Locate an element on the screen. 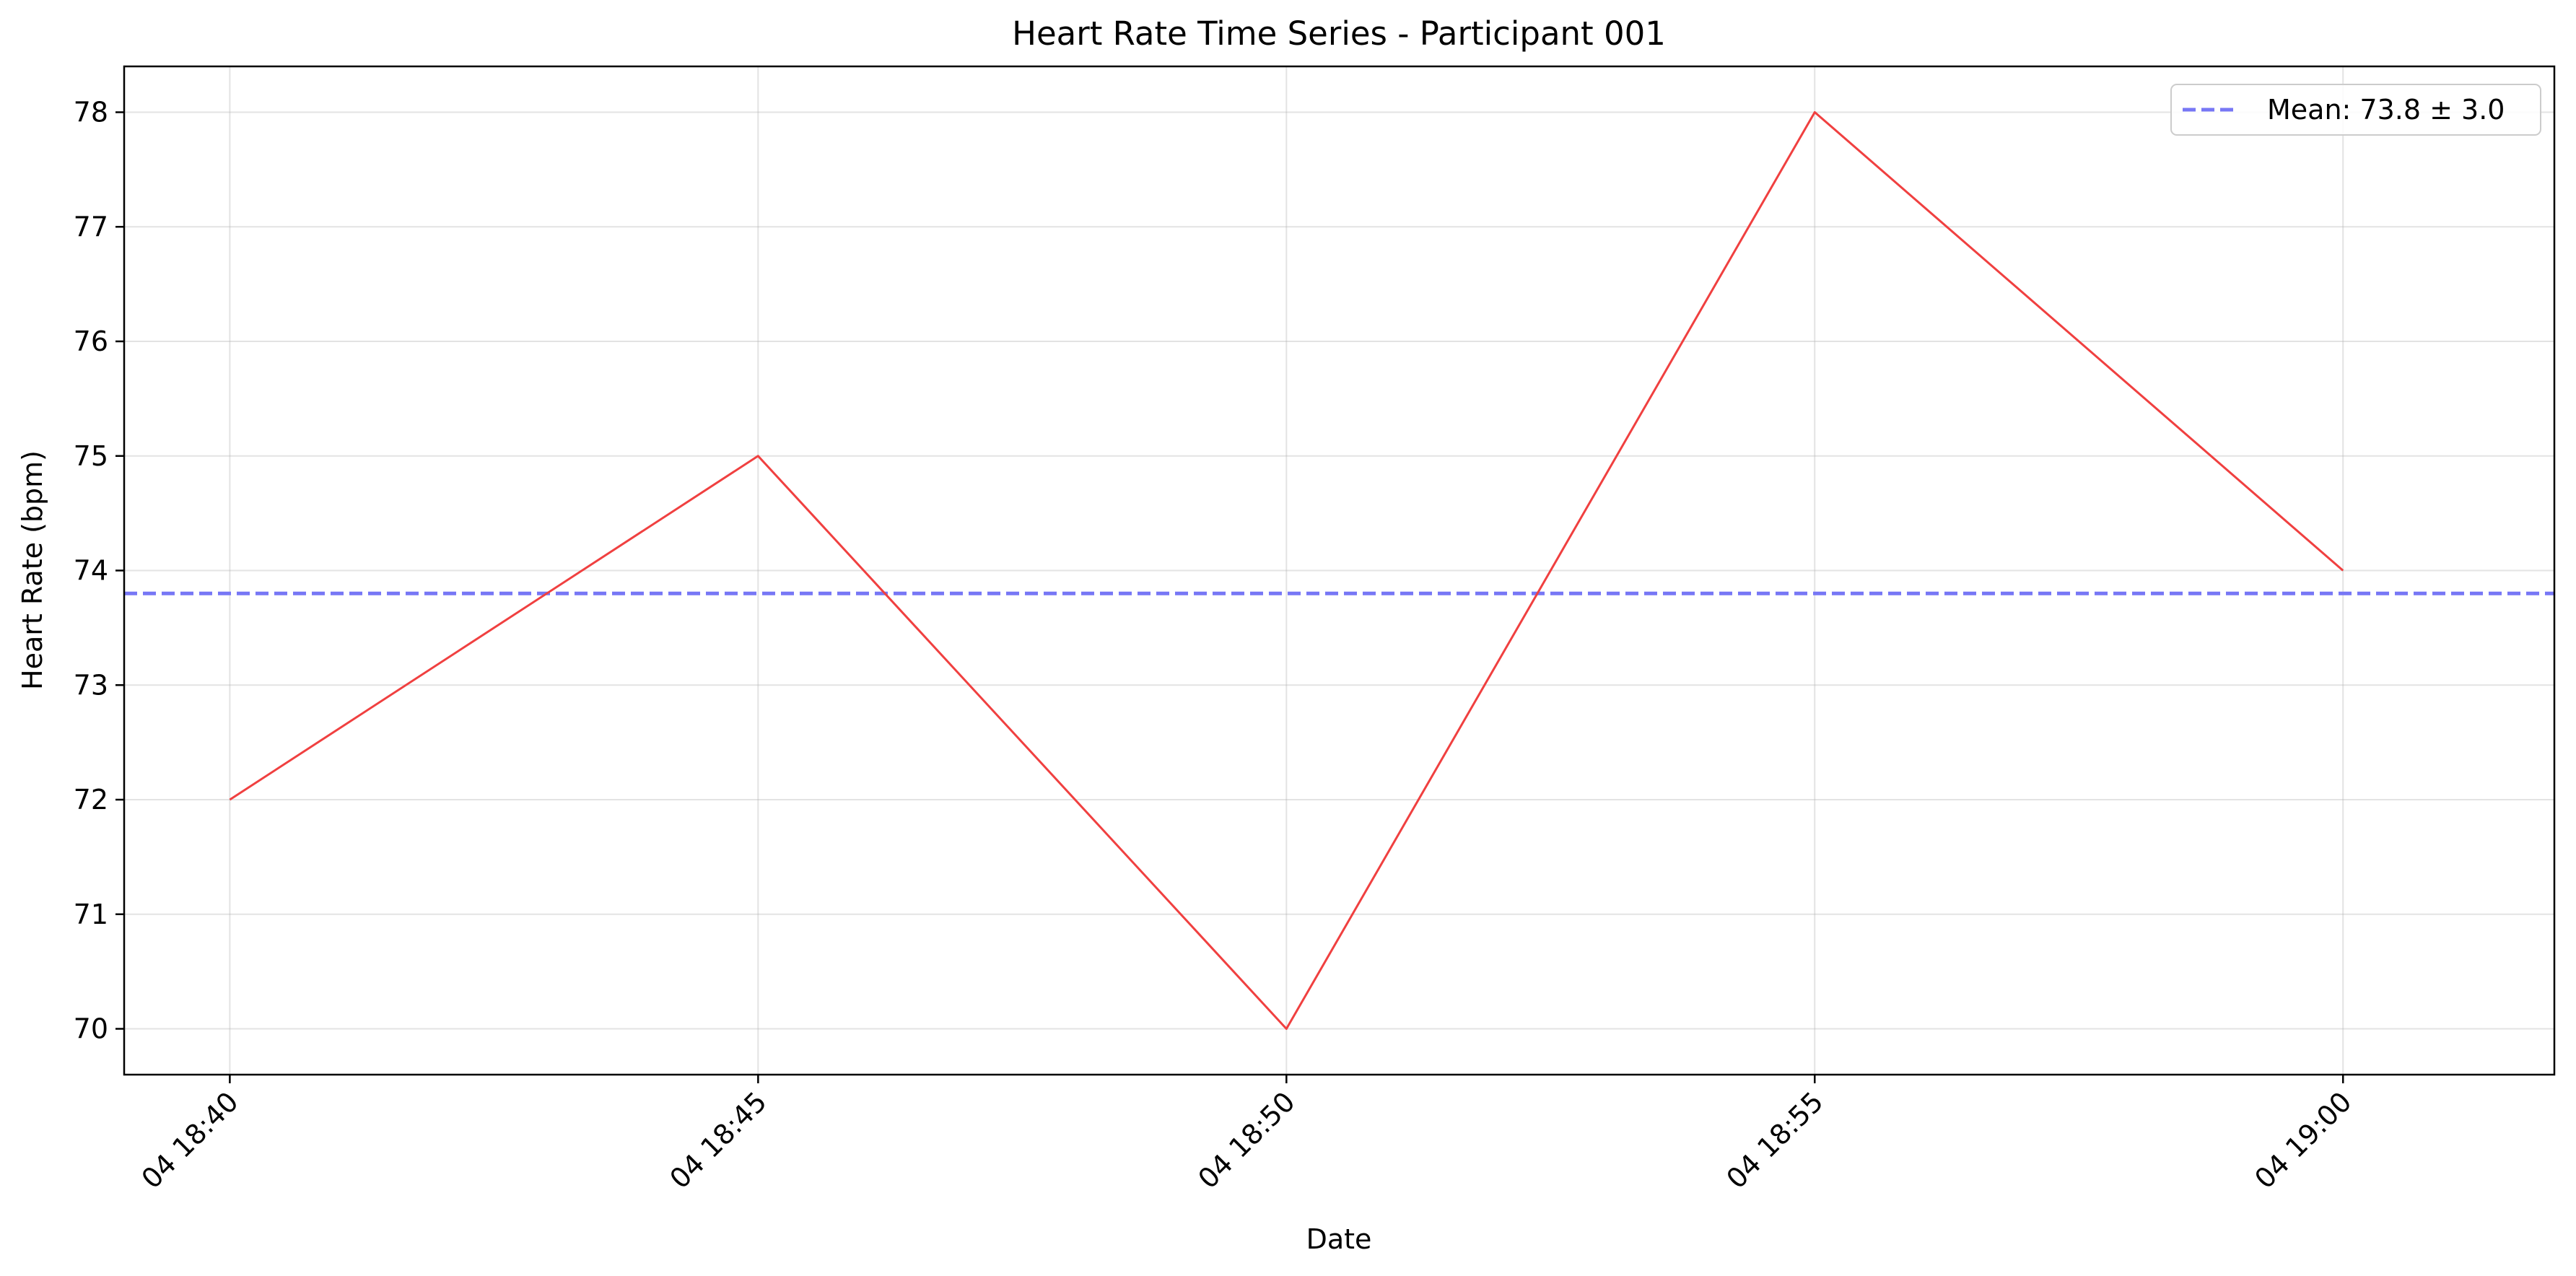  y-tick-label: 76 is located at coordinates (91, 341).